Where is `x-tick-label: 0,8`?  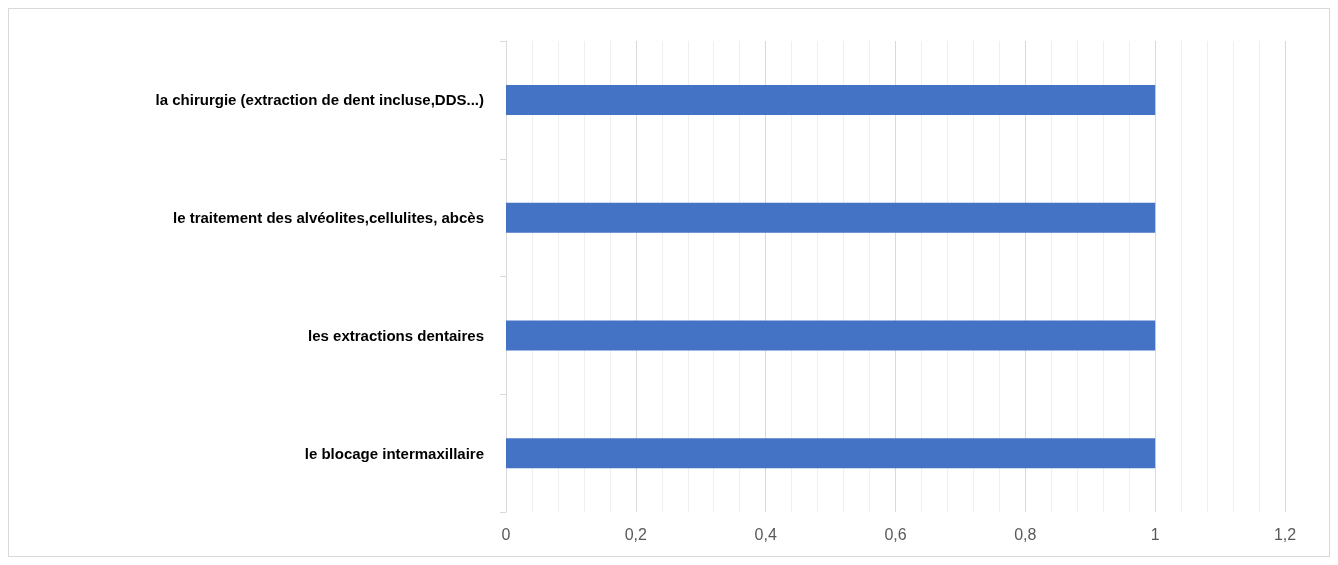
x-tick-label: 0,8 is located at coordinates (1025, 534).